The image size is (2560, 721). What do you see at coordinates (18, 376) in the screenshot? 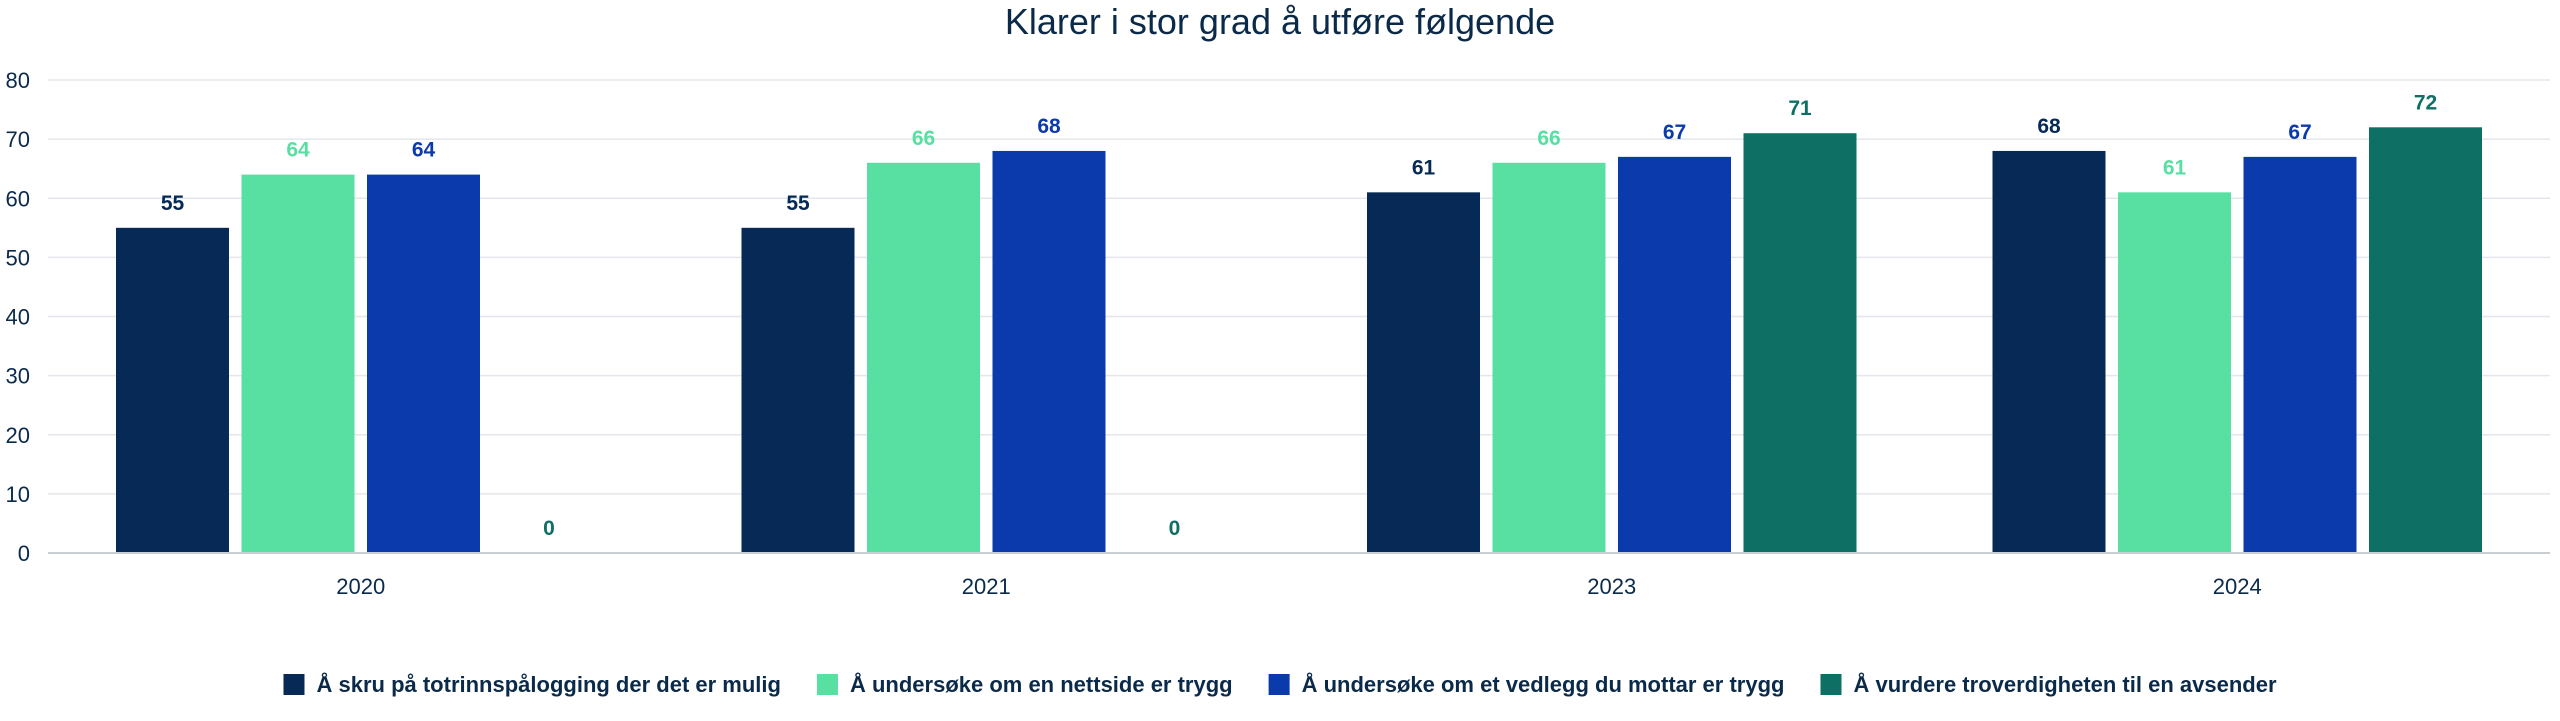
I see `y-tick-label: 30` at bounding box center [18, 376].